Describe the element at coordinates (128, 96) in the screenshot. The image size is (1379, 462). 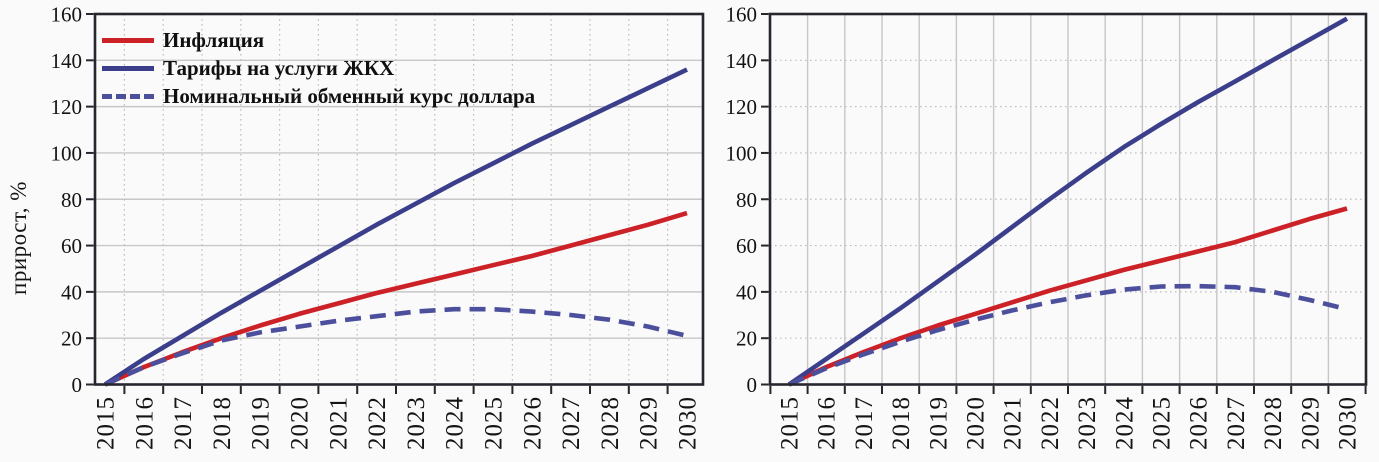
I see `blue-dashed-line-icon` at that location.